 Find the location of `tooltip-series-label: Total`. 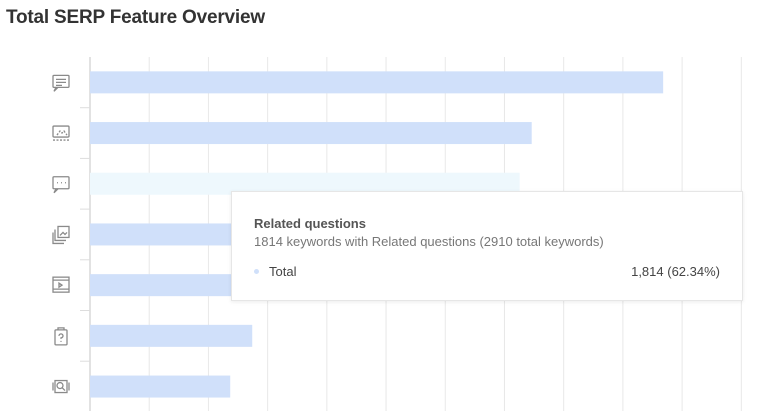

tooltip-series-label: Total is located at coordinates (283, 271).